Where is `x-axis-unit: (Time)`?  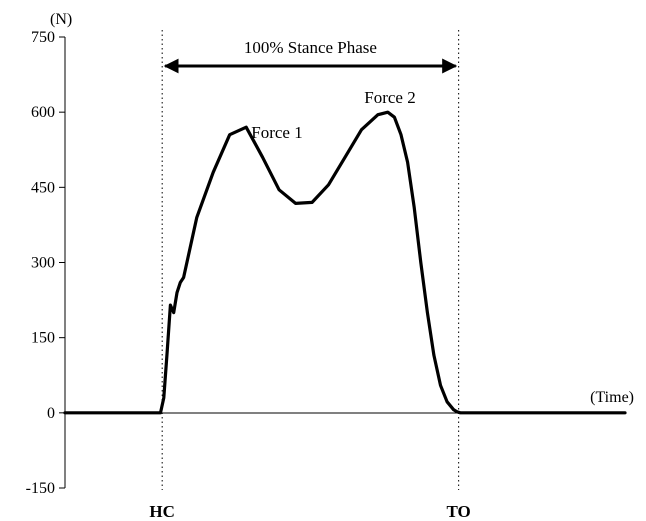 x-axis-unit: (Time) is located at coordinates (612, 397).